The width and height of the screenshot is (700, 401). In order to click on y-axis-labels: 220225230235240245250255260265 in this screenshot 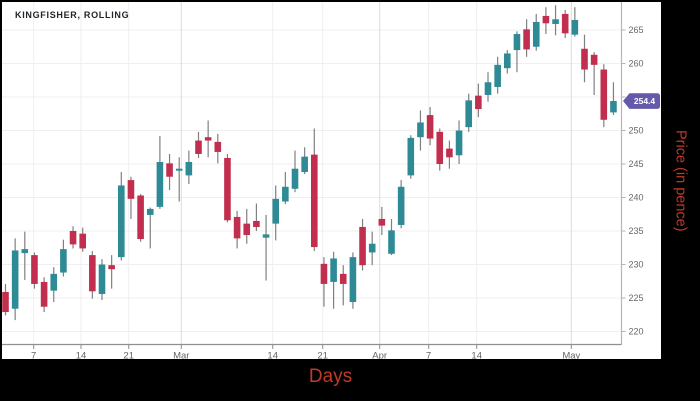, I will do `click(632, 181)`.